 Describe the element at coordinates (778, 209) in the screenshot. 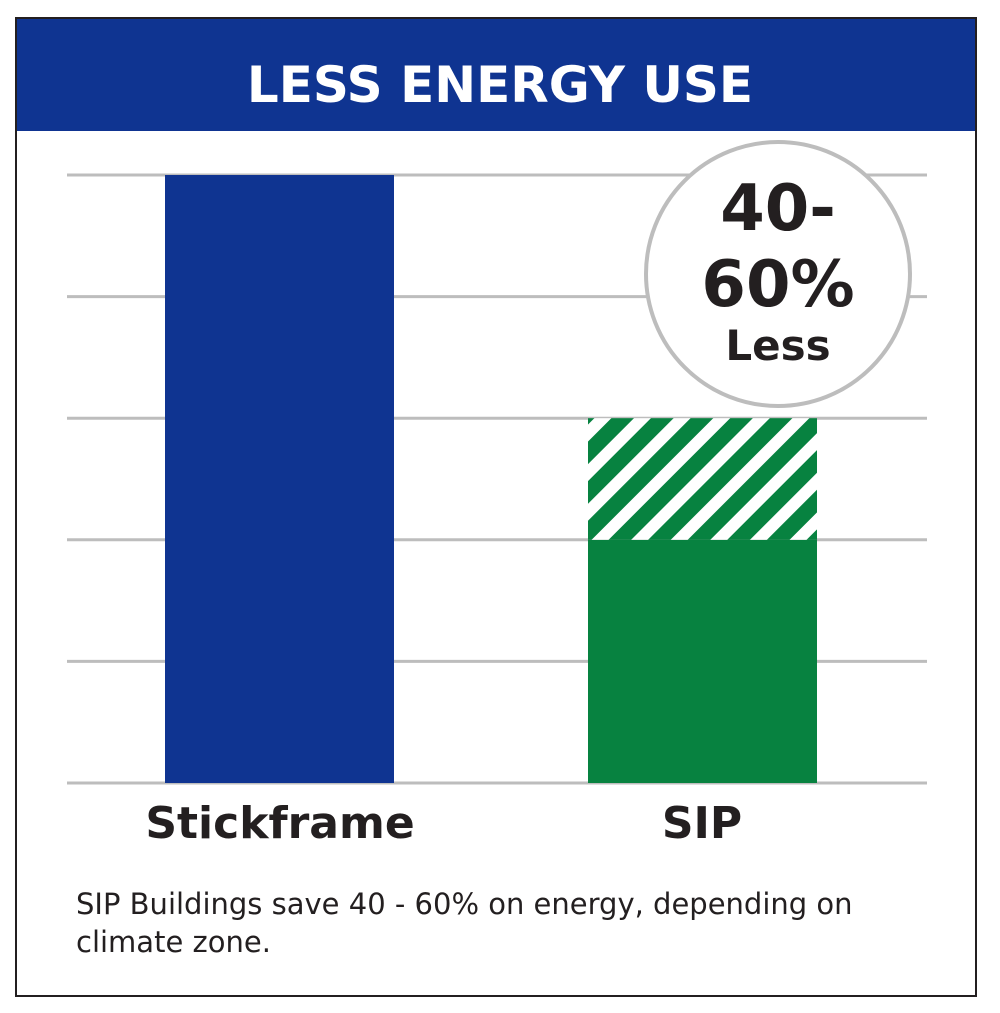

I see `badge-line-1: 40-` at that location.